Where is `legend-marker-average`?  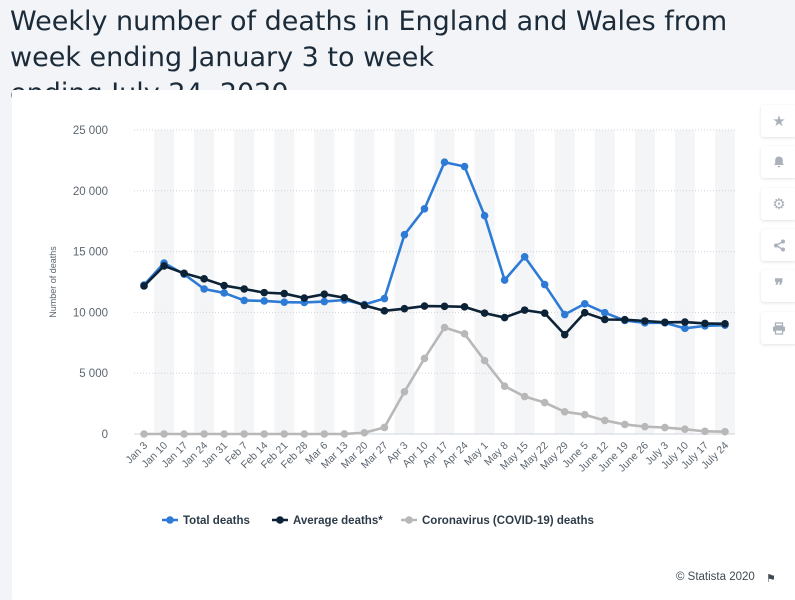
legend-marker-average is located at coordinates (280, 520).